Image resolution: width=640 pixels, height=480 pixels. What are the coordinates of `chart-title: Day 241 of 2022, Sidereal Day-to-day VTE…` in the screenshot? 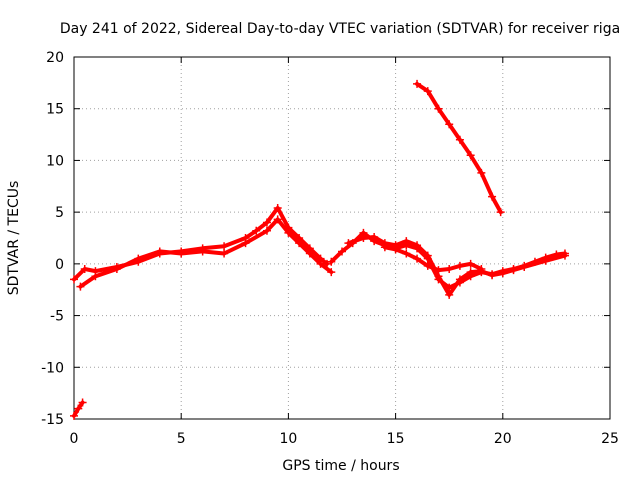 It's located at (340, 29).